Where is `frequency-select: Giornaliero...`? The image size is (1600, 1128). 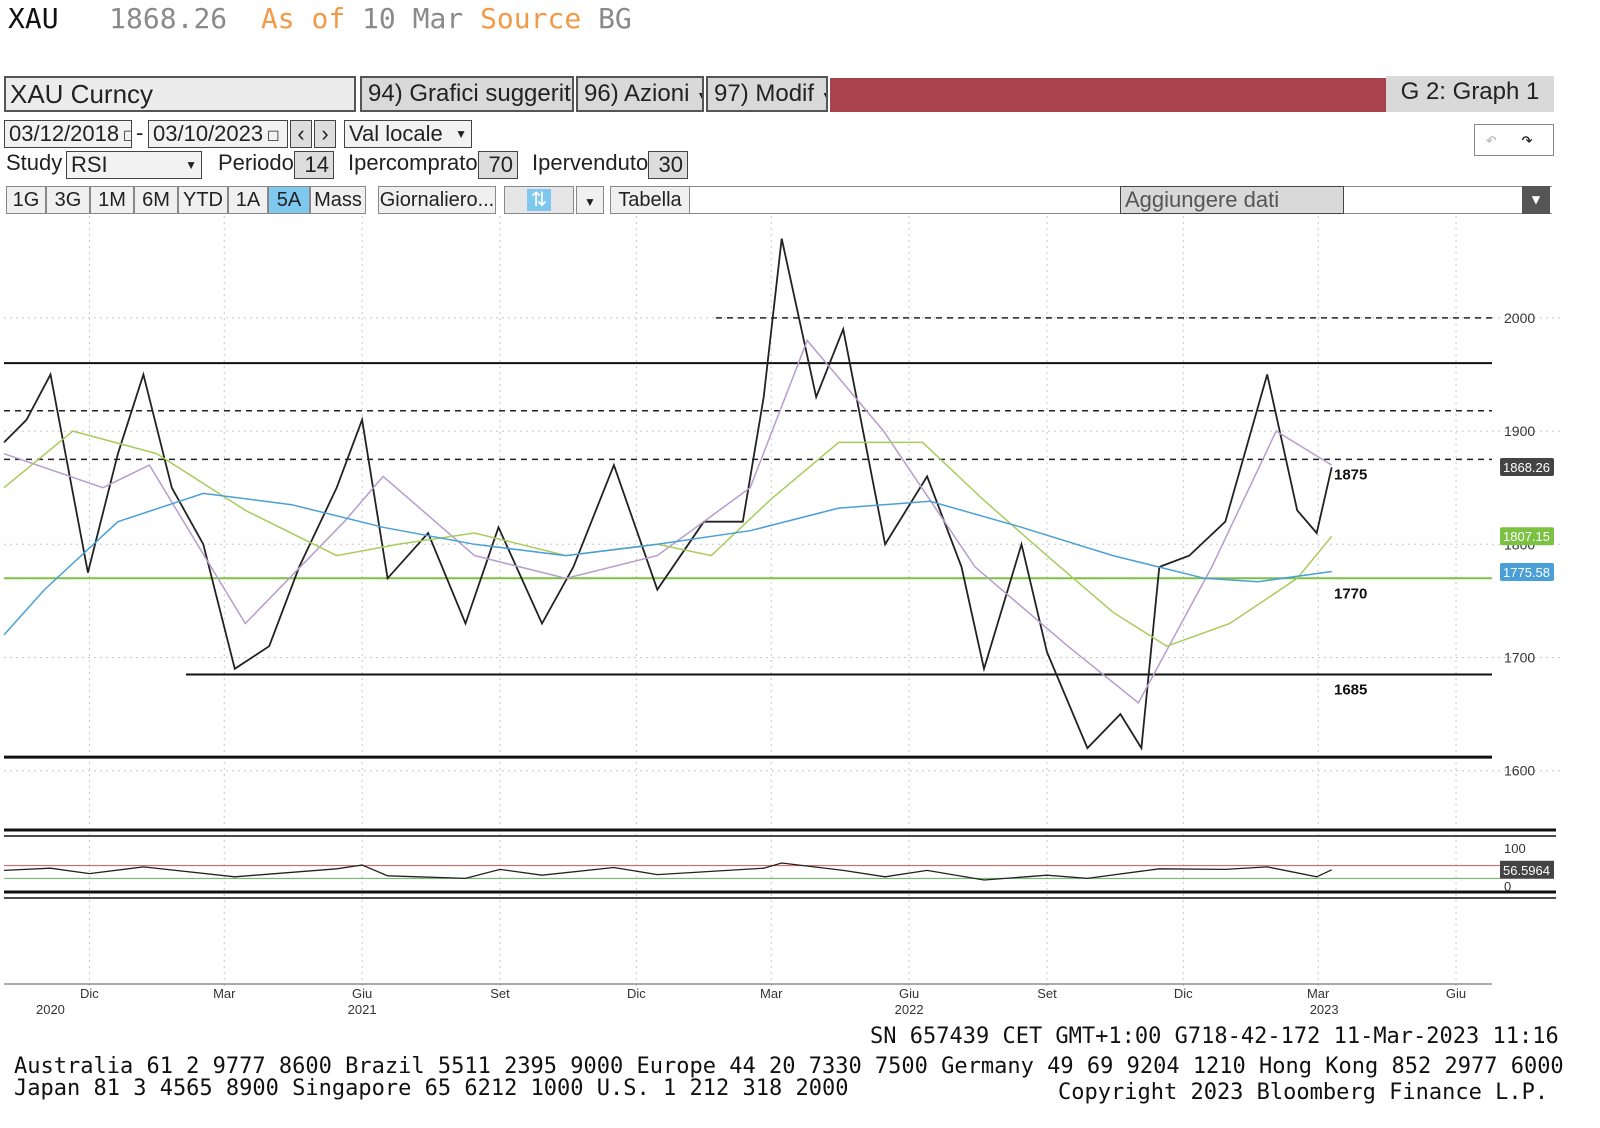 frequency-select: Giornaliero... is located at coordinates (437, 200).